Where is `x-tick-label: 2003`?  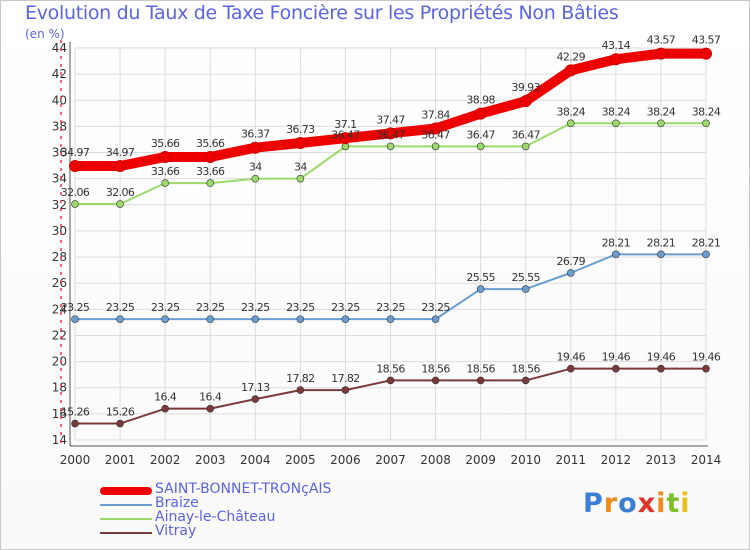
x-tick-label: 2003 is located at coordinates (210, 460).